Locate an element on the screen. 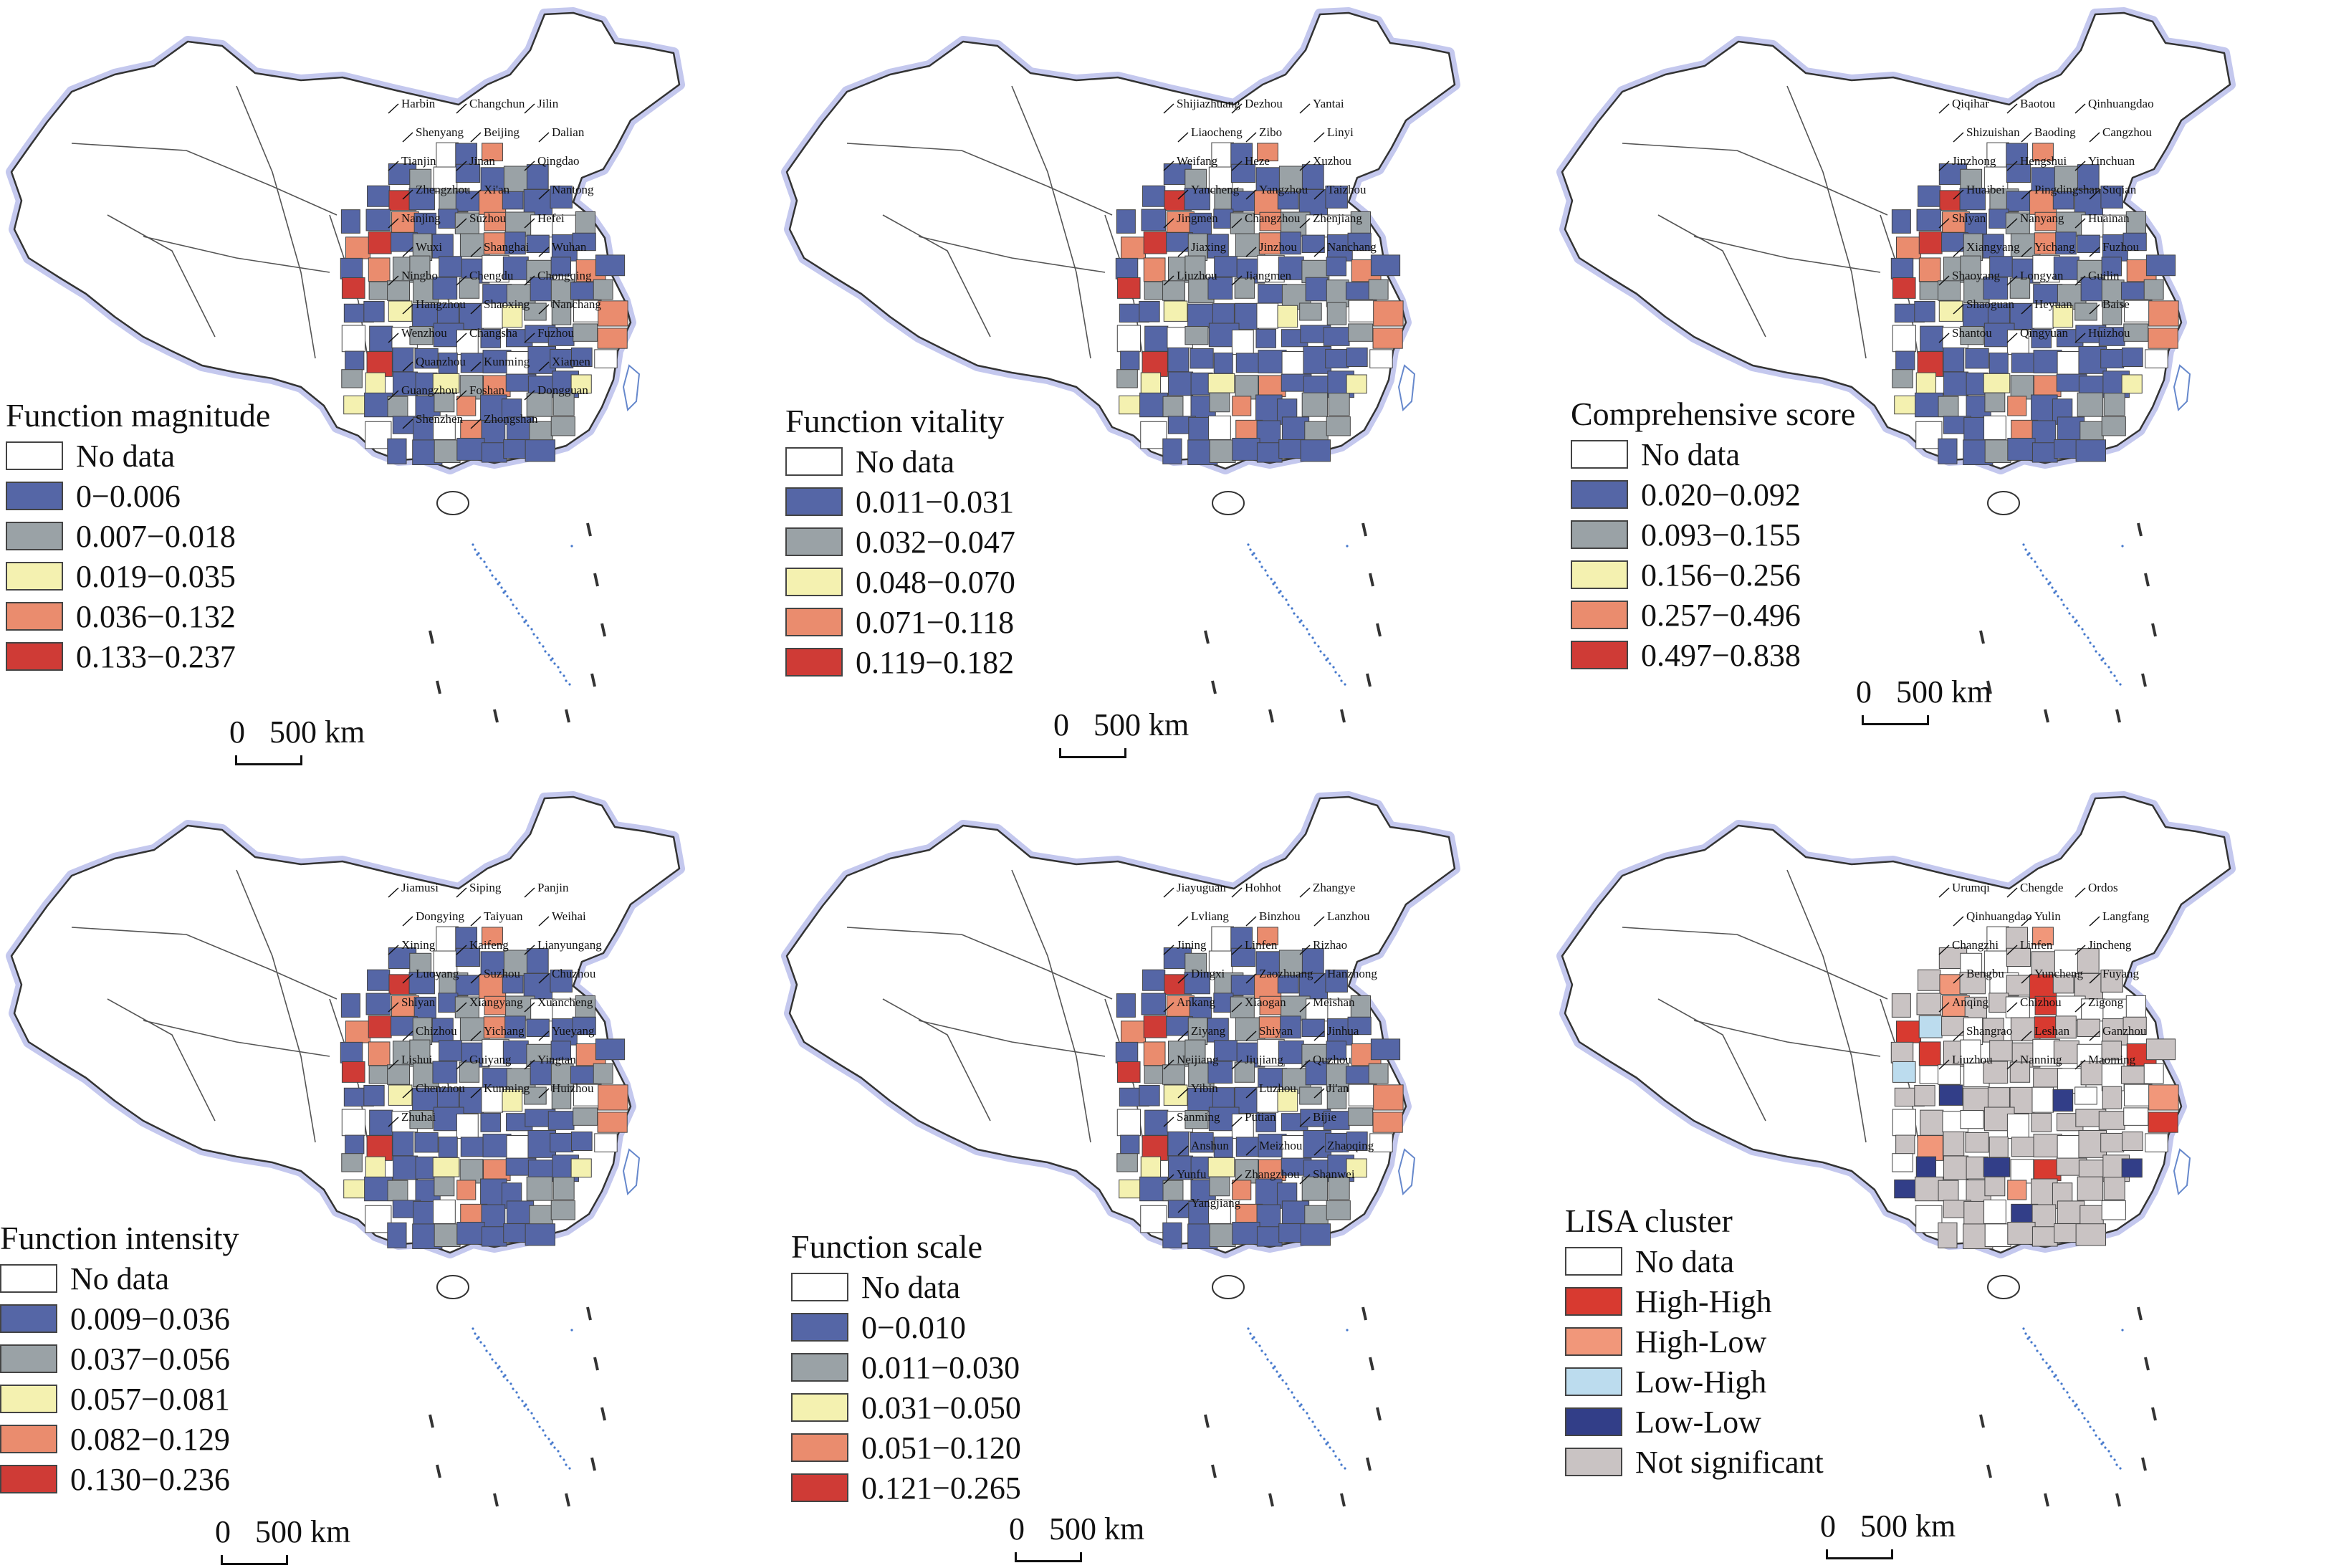 This screenshot has width=2326, height=1568. legend-title: Comprehensive score is located at coordinates (1714, 414).